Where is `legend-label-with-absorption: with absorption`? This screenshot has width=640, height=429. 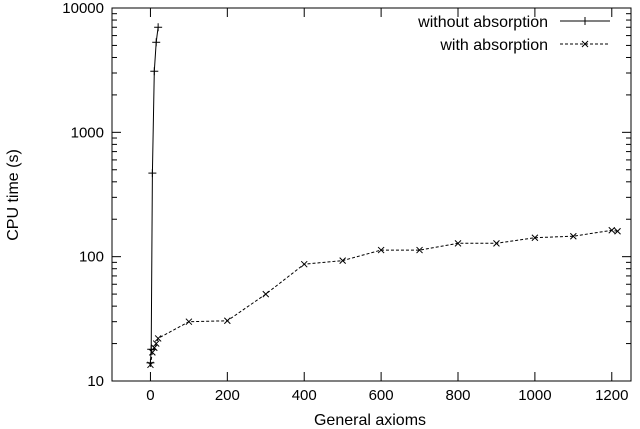
legend-label-with-absorption: with absorption is located at coordinates (493, 45).